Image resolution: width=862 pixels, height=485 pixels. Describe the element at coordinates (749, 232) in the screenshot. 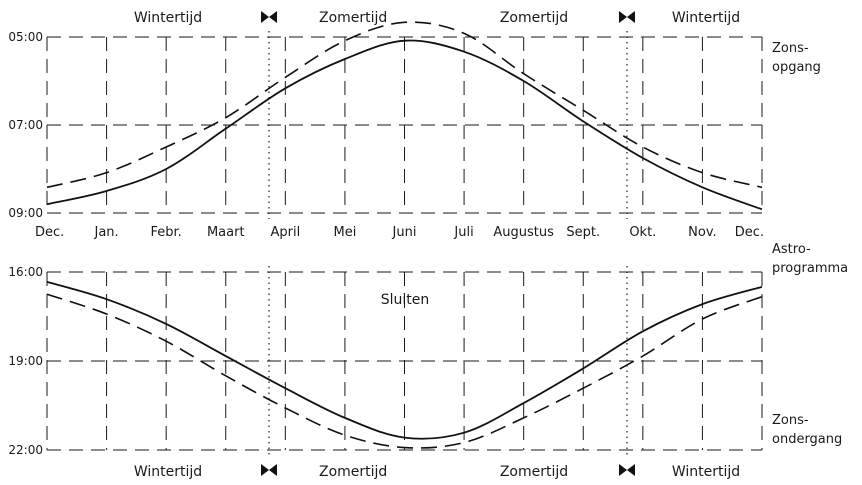

I see `x-tick-12: Dec.` at that location.